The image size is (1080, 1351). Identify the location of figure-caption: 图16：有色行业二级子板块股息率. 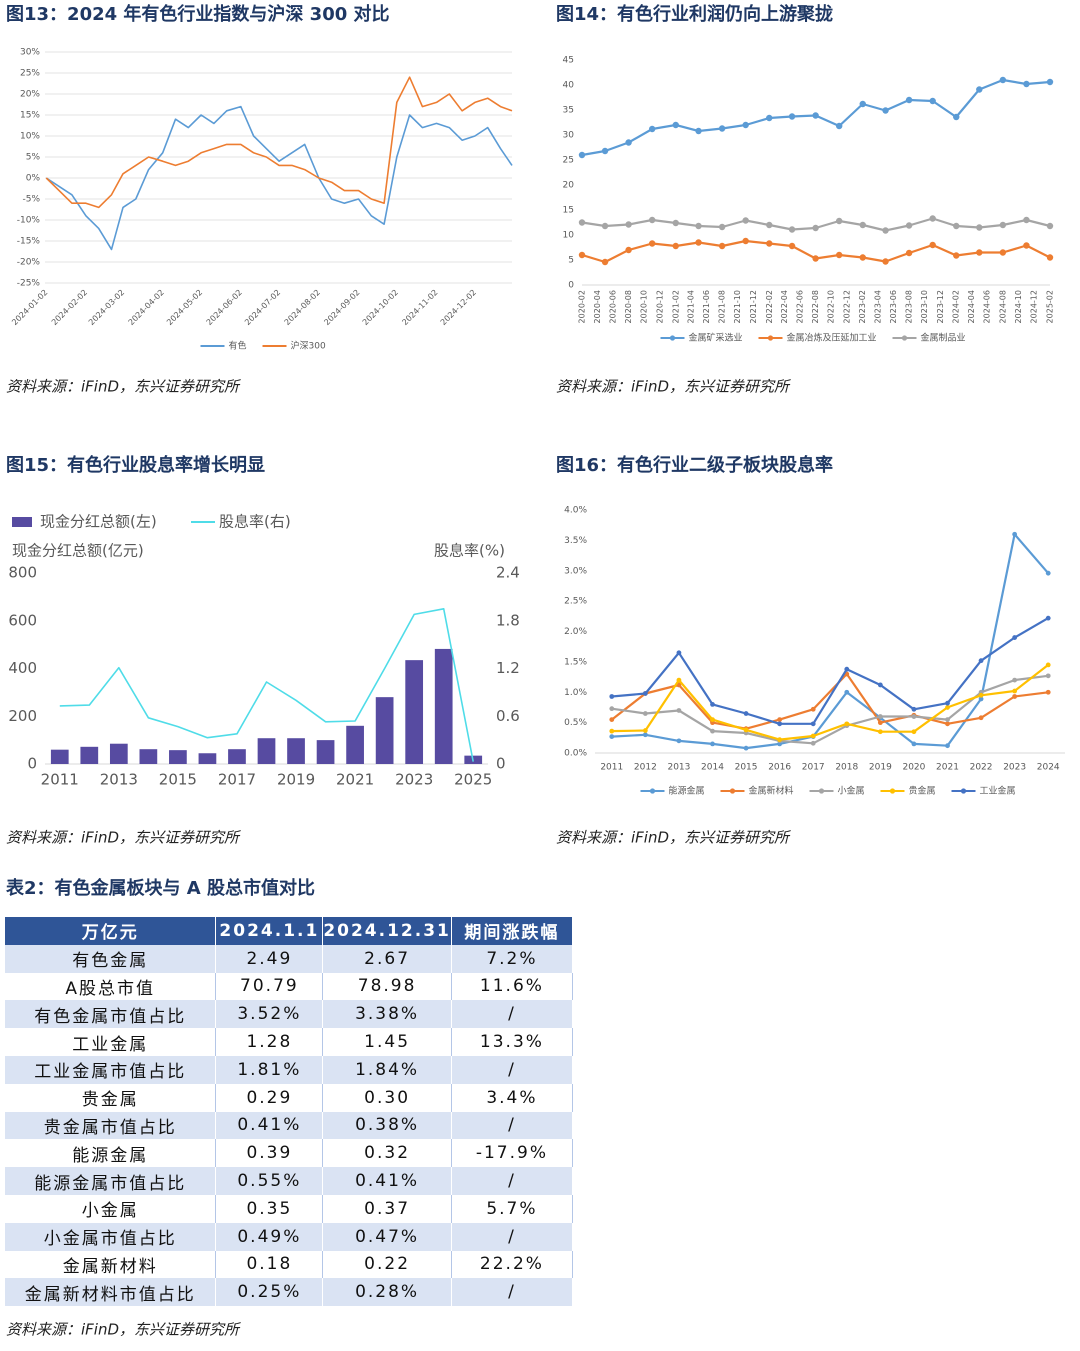
(694, 465).